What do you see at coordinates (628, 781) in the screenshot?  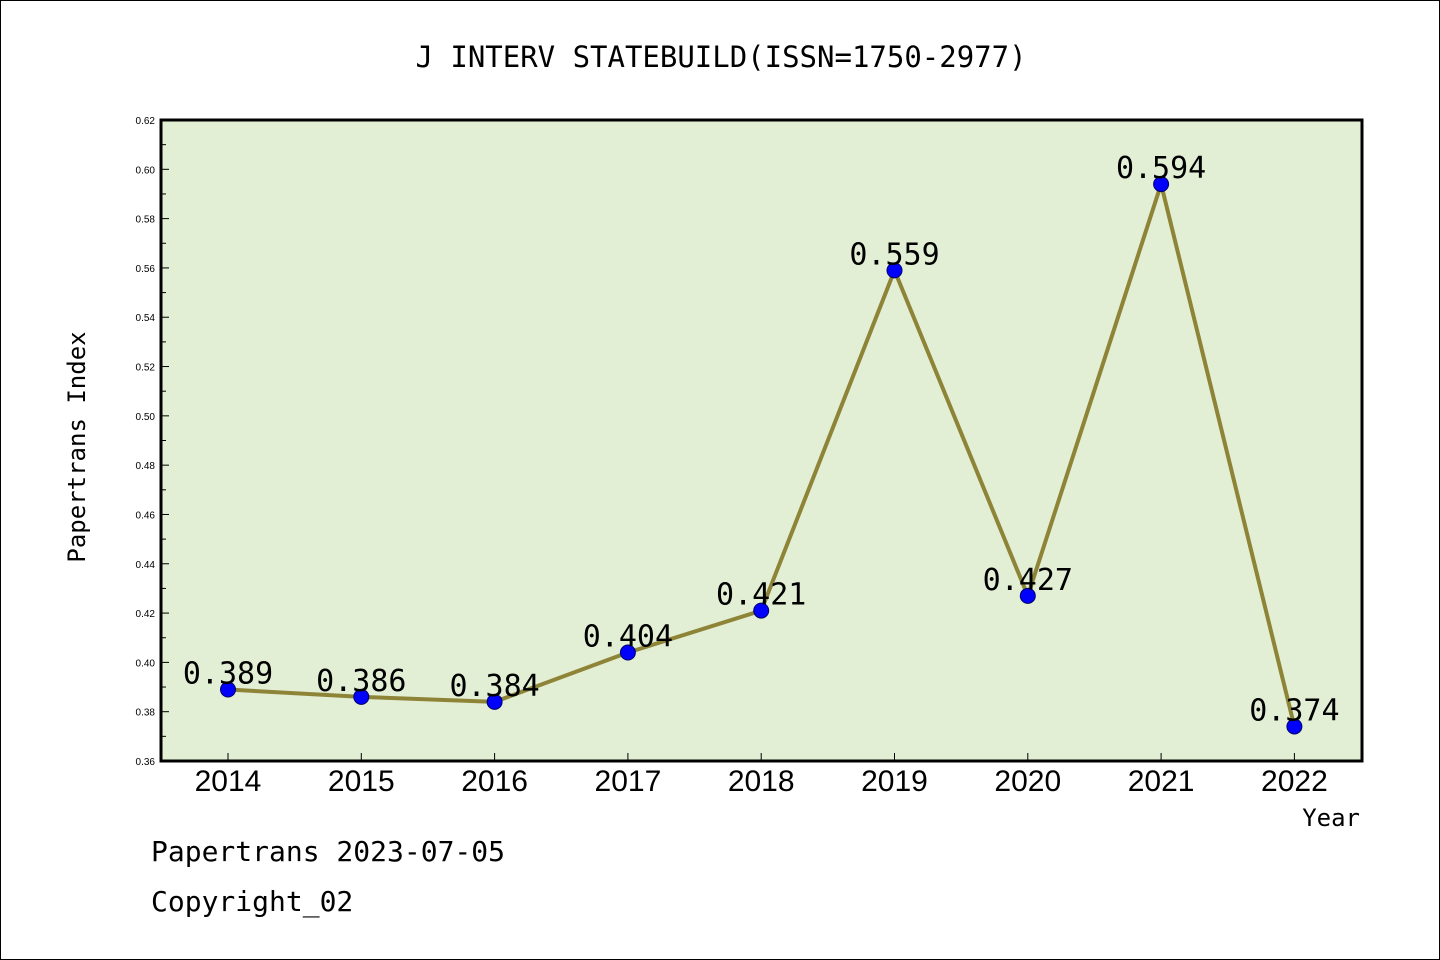 I see `x-tick-label: 2017` at bounding box center [628, 781].